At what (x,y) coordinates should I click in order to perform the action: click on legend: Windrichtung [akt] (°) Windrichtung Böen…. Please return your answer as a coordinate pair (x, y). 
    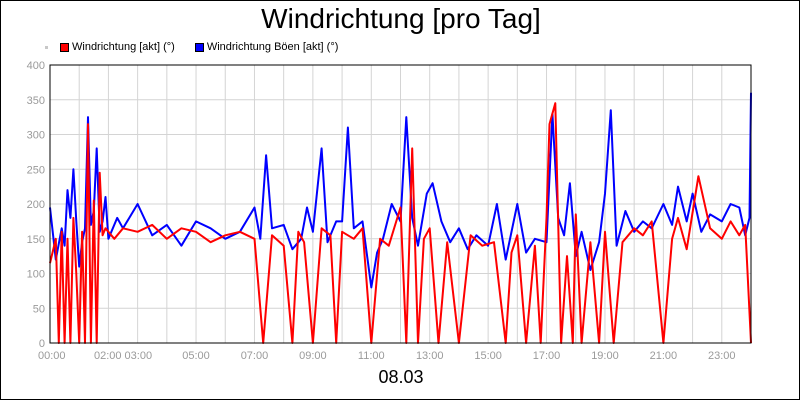
    Looking at the image, I should click on (201, 47).